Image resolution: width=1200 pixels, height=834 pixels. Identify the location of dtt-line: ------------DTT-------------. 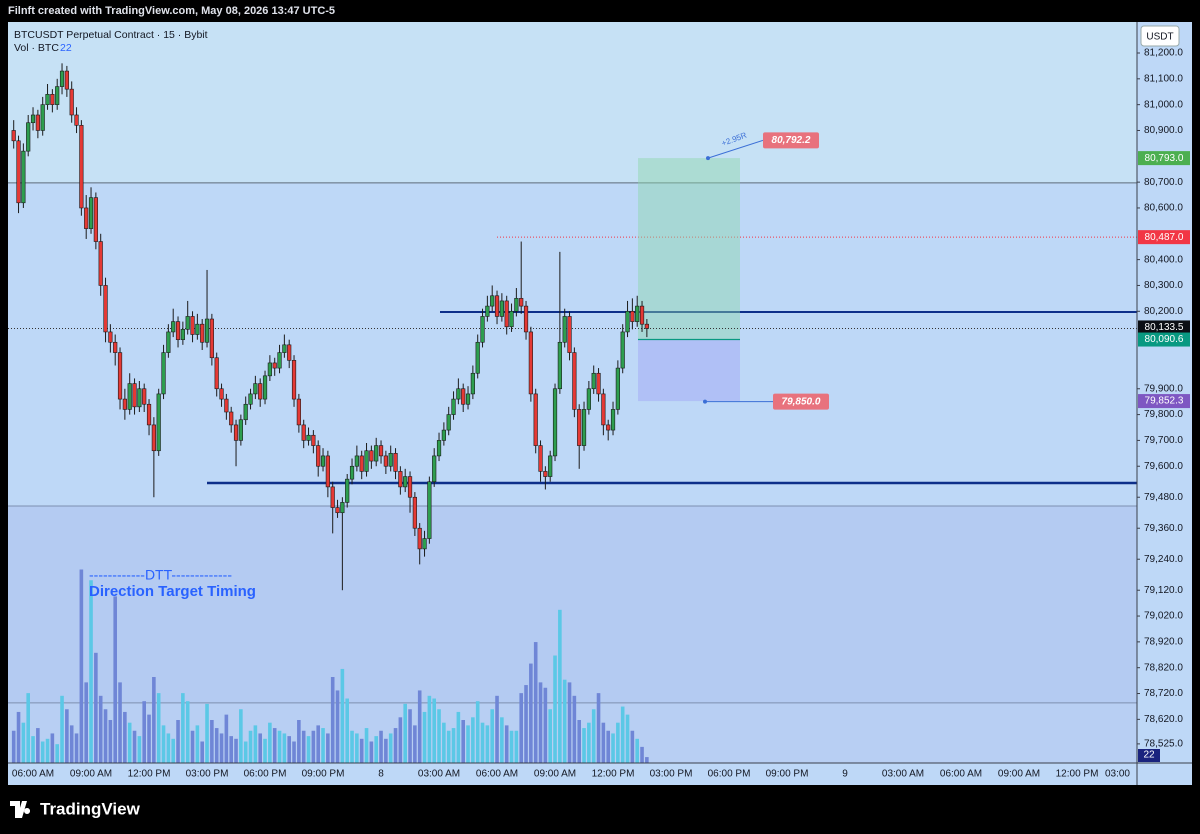
(160, 575).